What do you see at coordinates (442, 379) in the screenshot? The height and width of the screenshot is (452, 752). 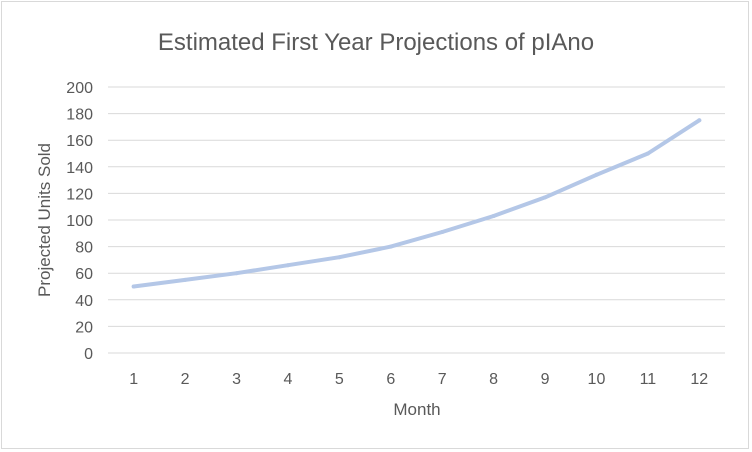 I see `x-tick-label: 7` at bounding box center [442, 379].